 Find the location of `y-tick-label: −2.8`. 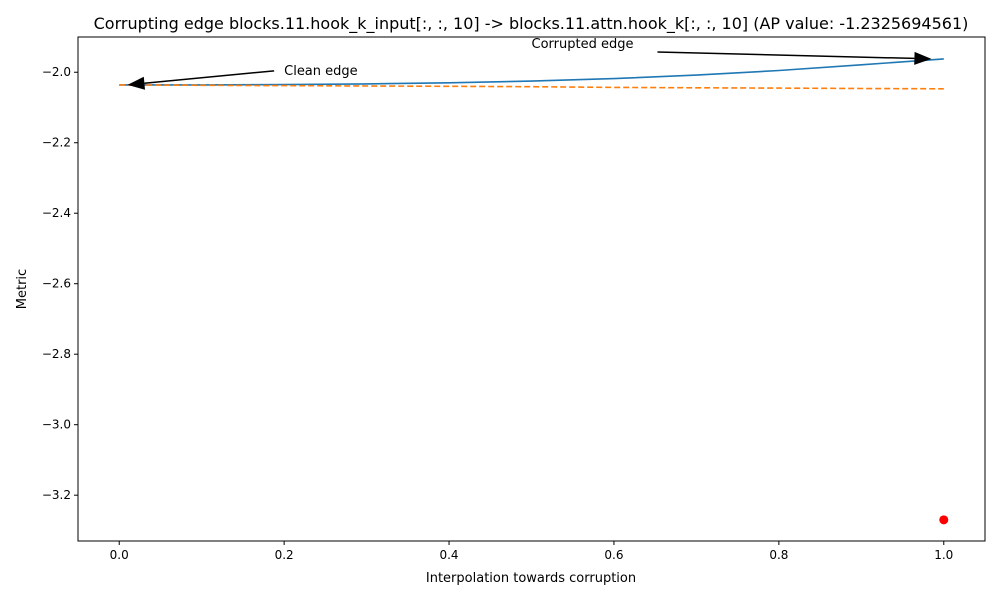

y-tick-label: −2.8 is located at coordinates (56, 354).